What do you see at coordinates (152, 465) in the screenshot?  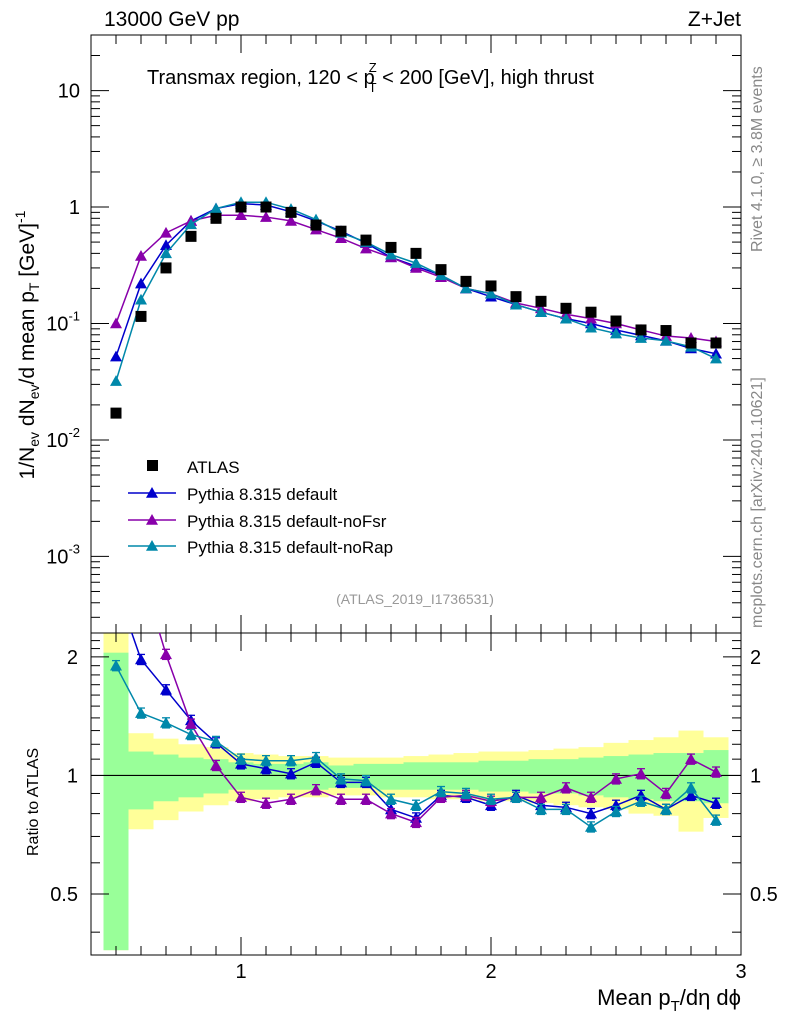 I see `legend-marker-atlas` at bounding box center [152, 465].